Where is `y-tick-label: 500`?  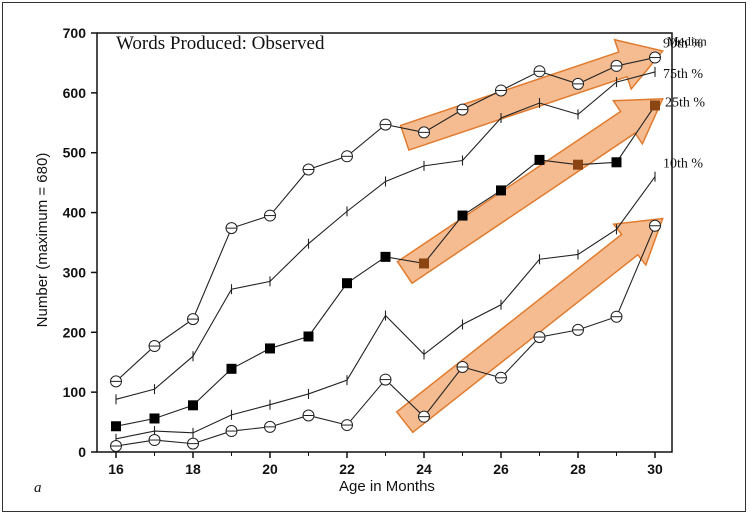 y-tick-label: 500 is located at coordinates (75, 153).